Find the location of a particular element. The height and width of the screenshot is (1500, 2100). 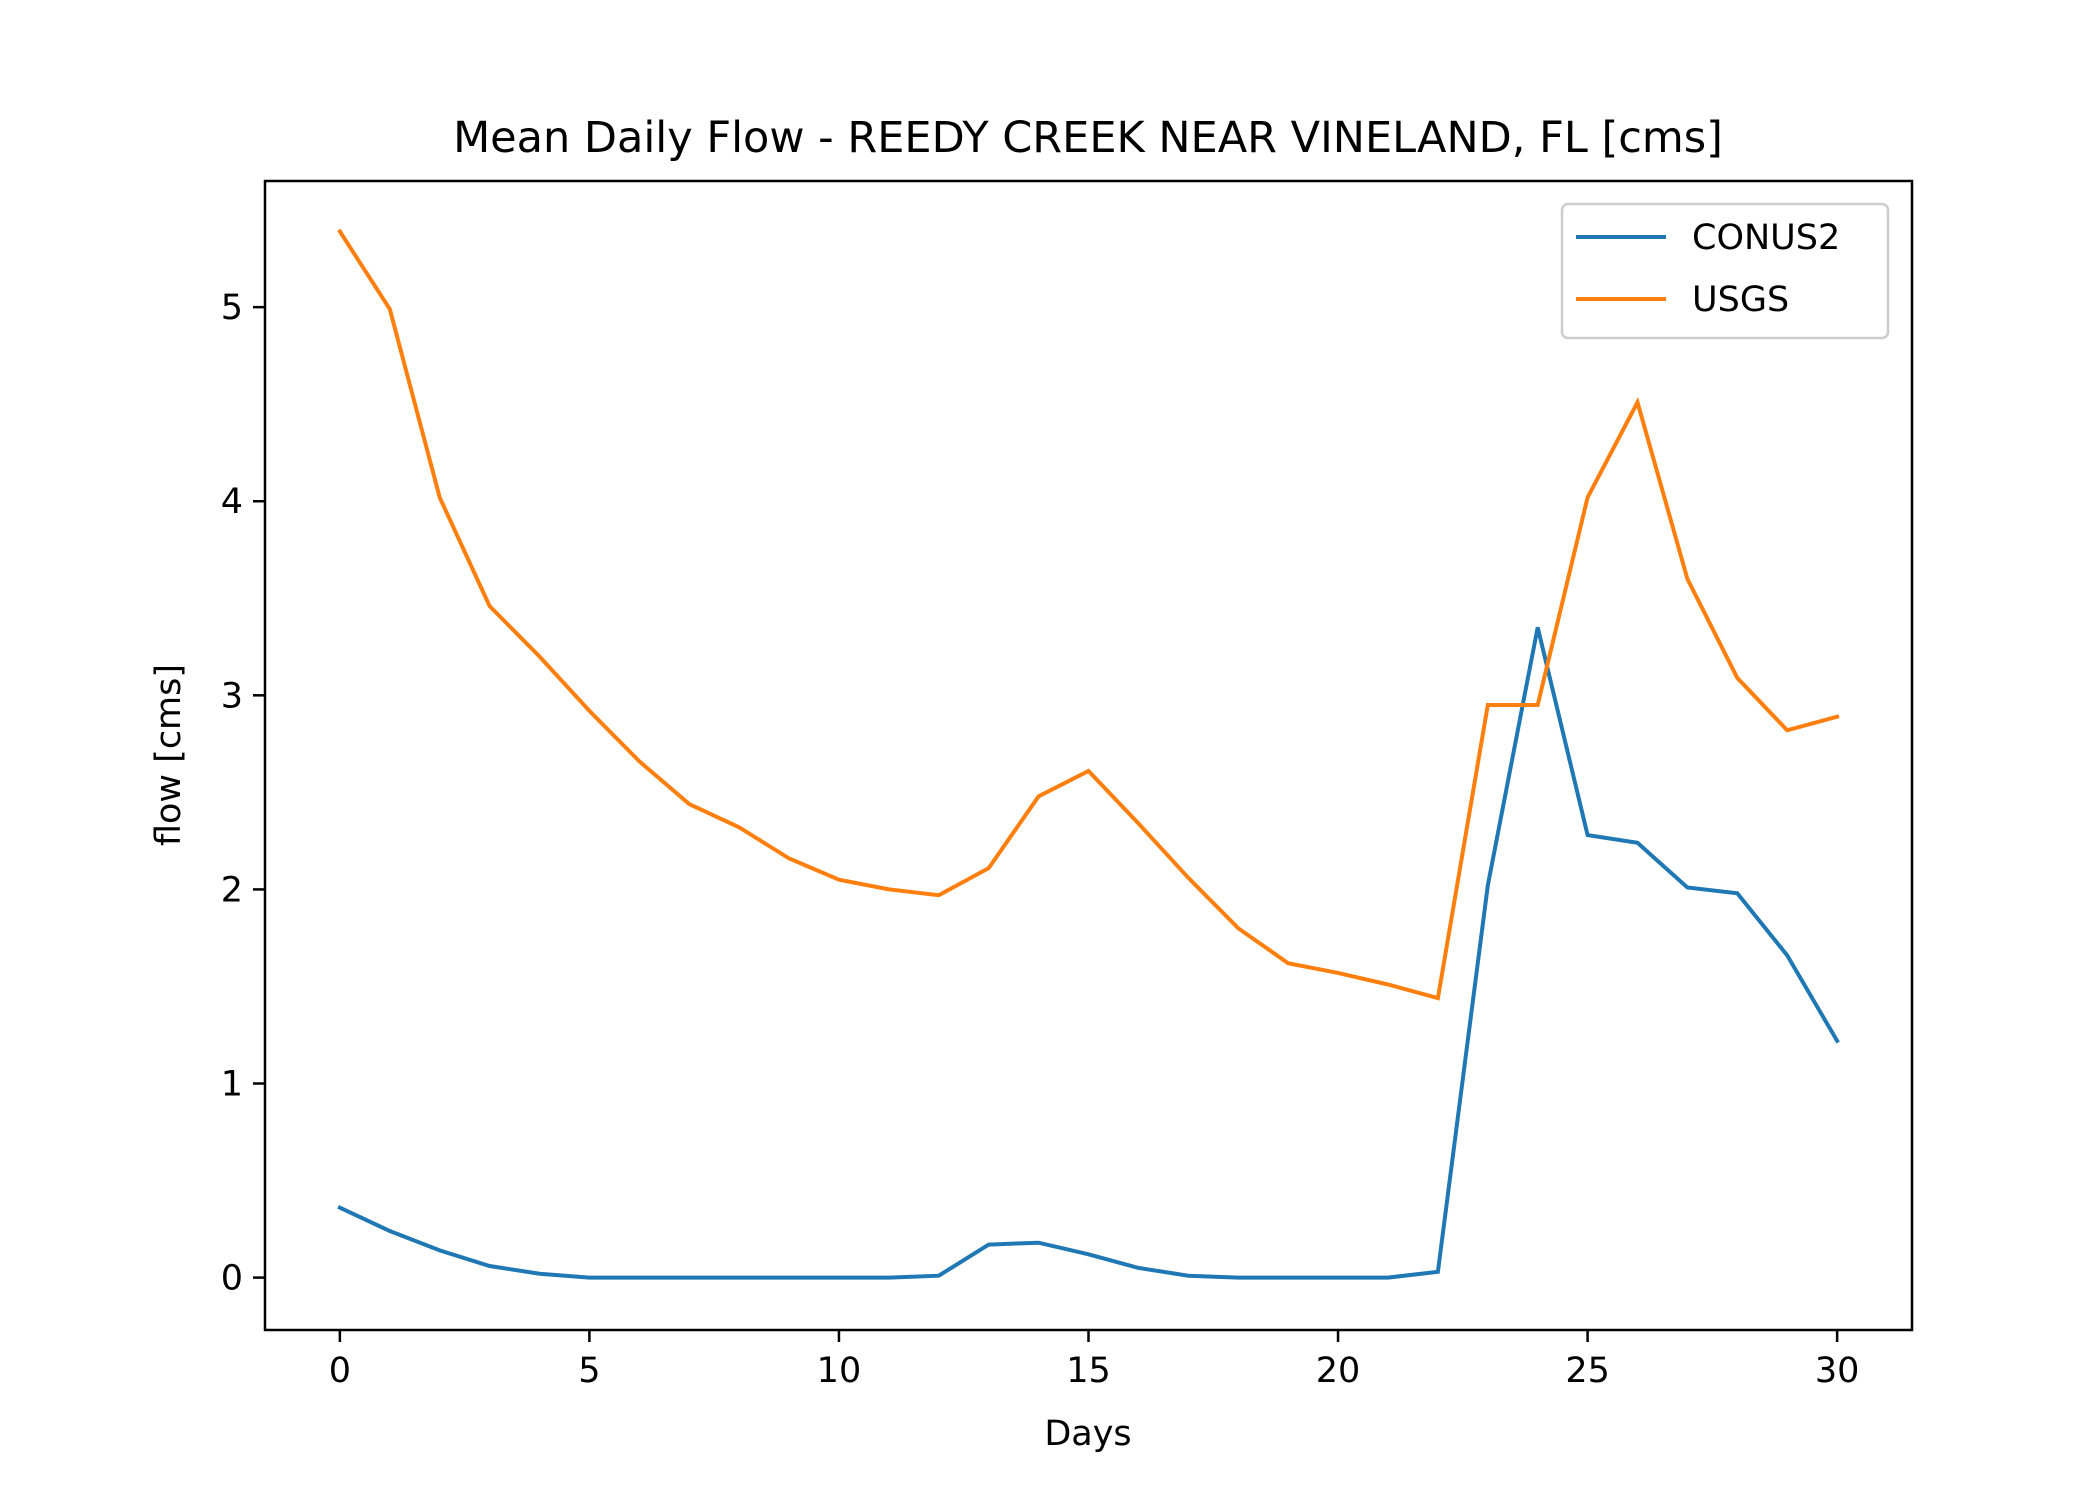

x-axis-label: Days is located at coordinates (1087, 1434).